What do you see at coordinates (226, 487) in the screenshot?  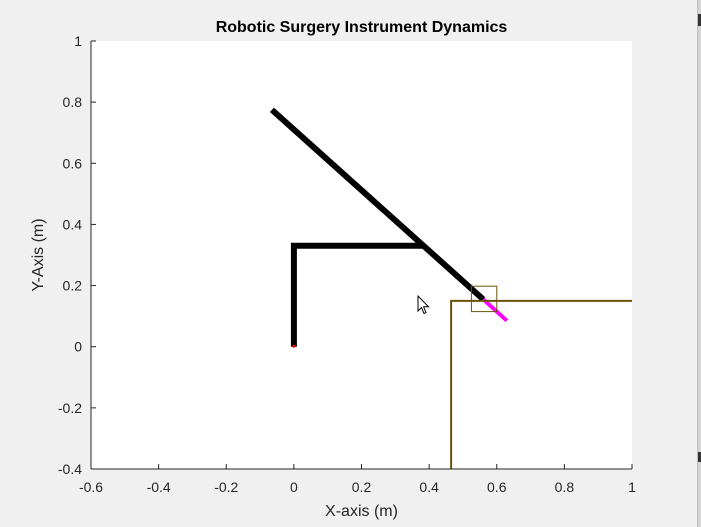 I see `x-tick-label: -0.2` at bounding box center [226, 487].